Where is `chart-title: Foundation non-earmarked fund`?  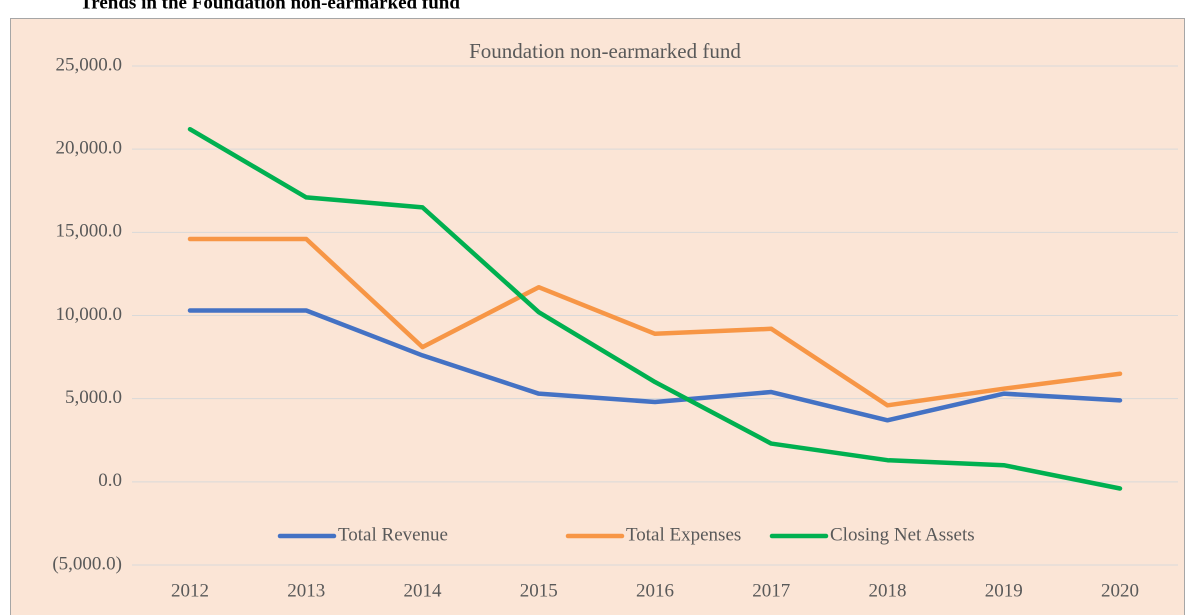 chart-title: Foundation non-earmarked fund is located at coordinates (605, 51).